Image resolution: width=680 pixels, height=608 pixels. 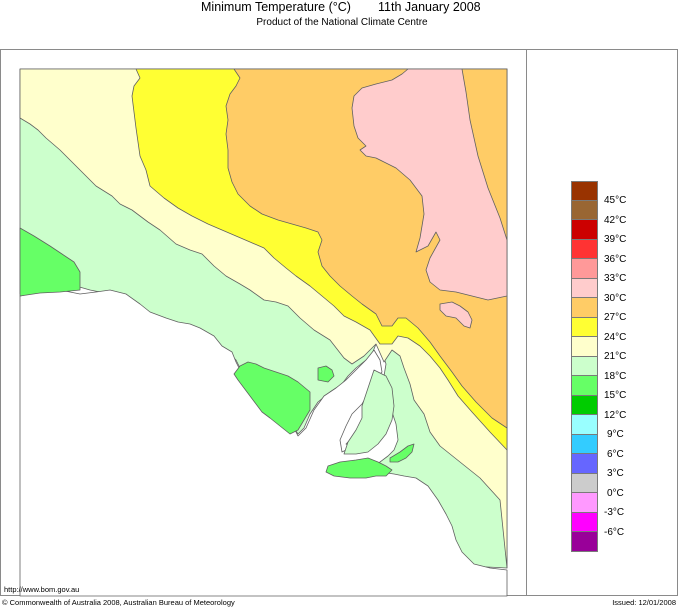 What do you see at coordinates (526, 322) in the screenshot?
I see `legend-divider` at bounding box center [526, 322].